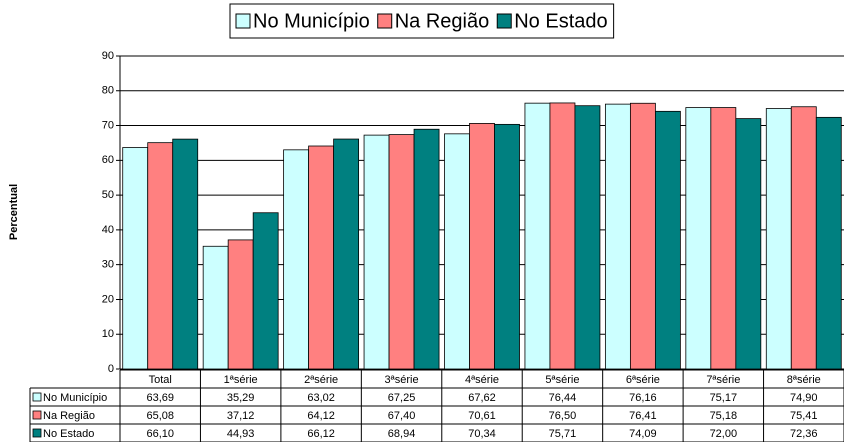 The image size is (844, 442). I want to click on data-label: 67,62, so click(482, 398).